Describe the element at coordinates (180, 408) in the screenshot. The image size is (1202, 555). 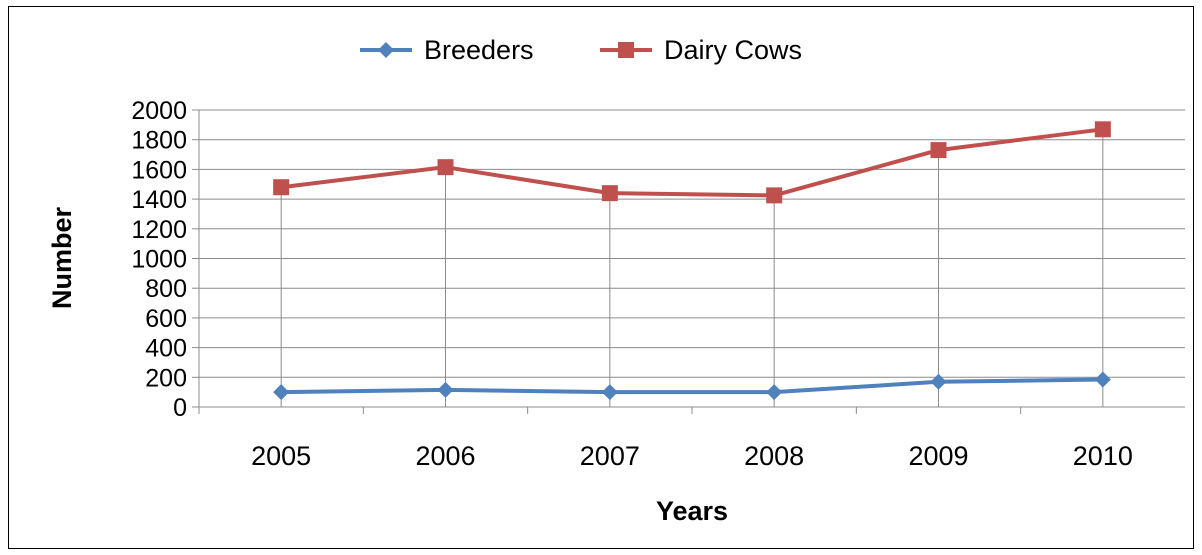
I see `y-tick-label: 0` at that location.